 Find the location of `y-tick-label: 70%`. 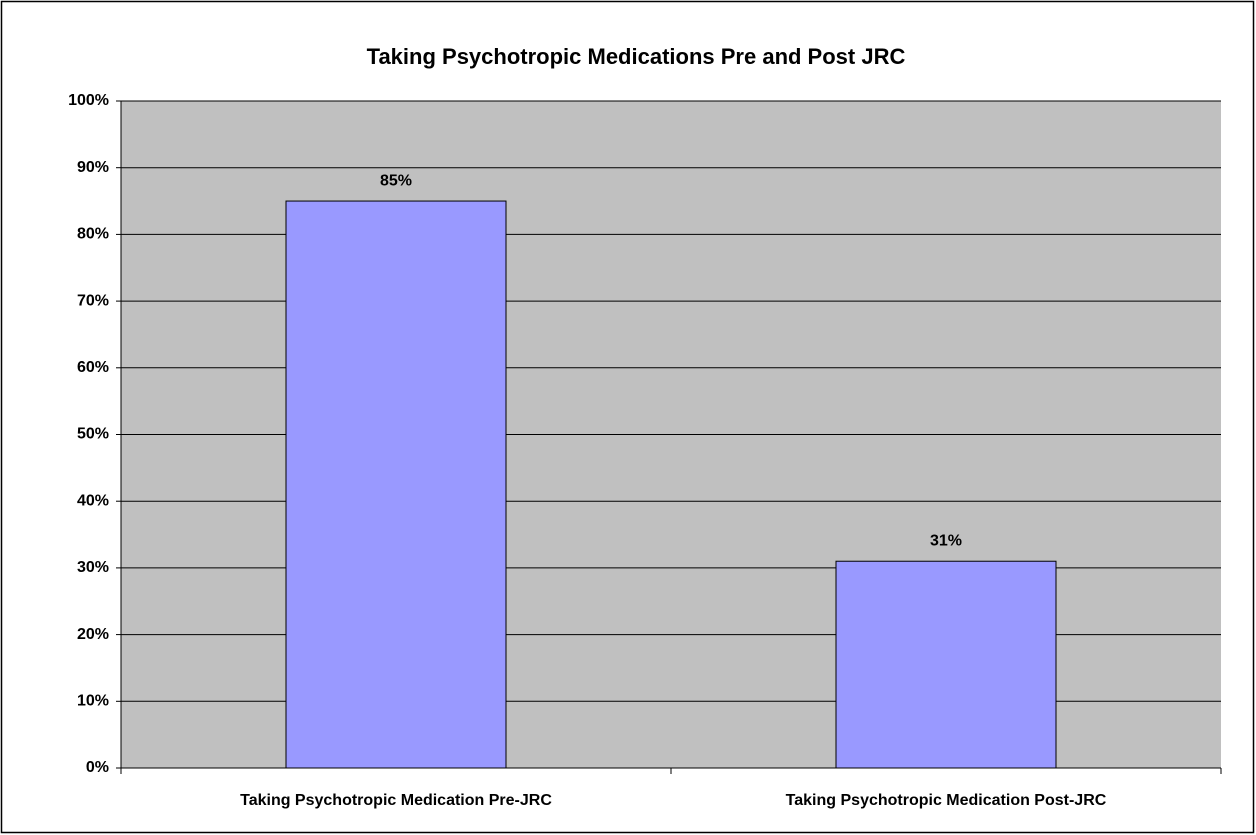

y-tick-label: 70% is located at coordinates (93, 300).